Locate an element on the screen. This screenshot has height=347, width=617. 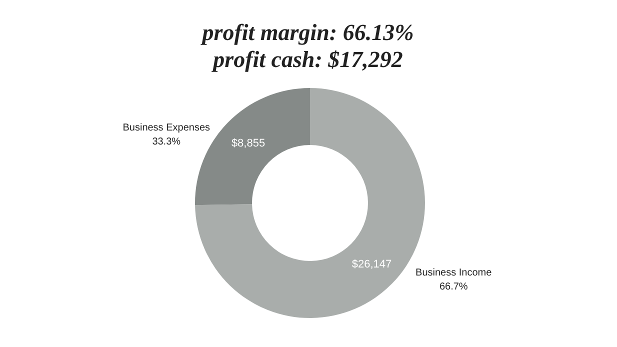
slice-label: Business Income is located at coordinates (454, 272).